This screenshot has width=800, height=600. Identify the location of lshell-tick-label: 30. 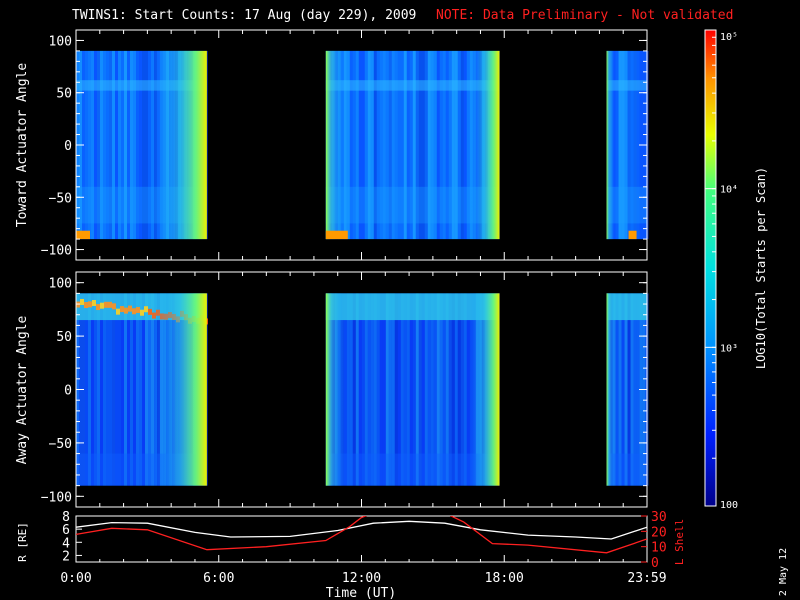
(659, 517).